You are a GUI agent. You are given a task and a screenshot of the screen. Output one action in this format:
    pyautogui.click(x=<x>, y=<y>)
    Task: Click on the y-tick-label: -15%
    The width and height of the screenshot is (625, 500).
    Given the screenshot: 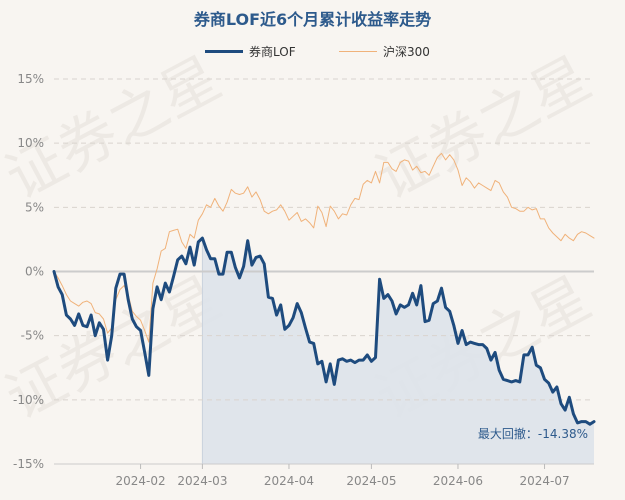 What is the action you would take?
    pyautogui.click(x=28, y=464)
    